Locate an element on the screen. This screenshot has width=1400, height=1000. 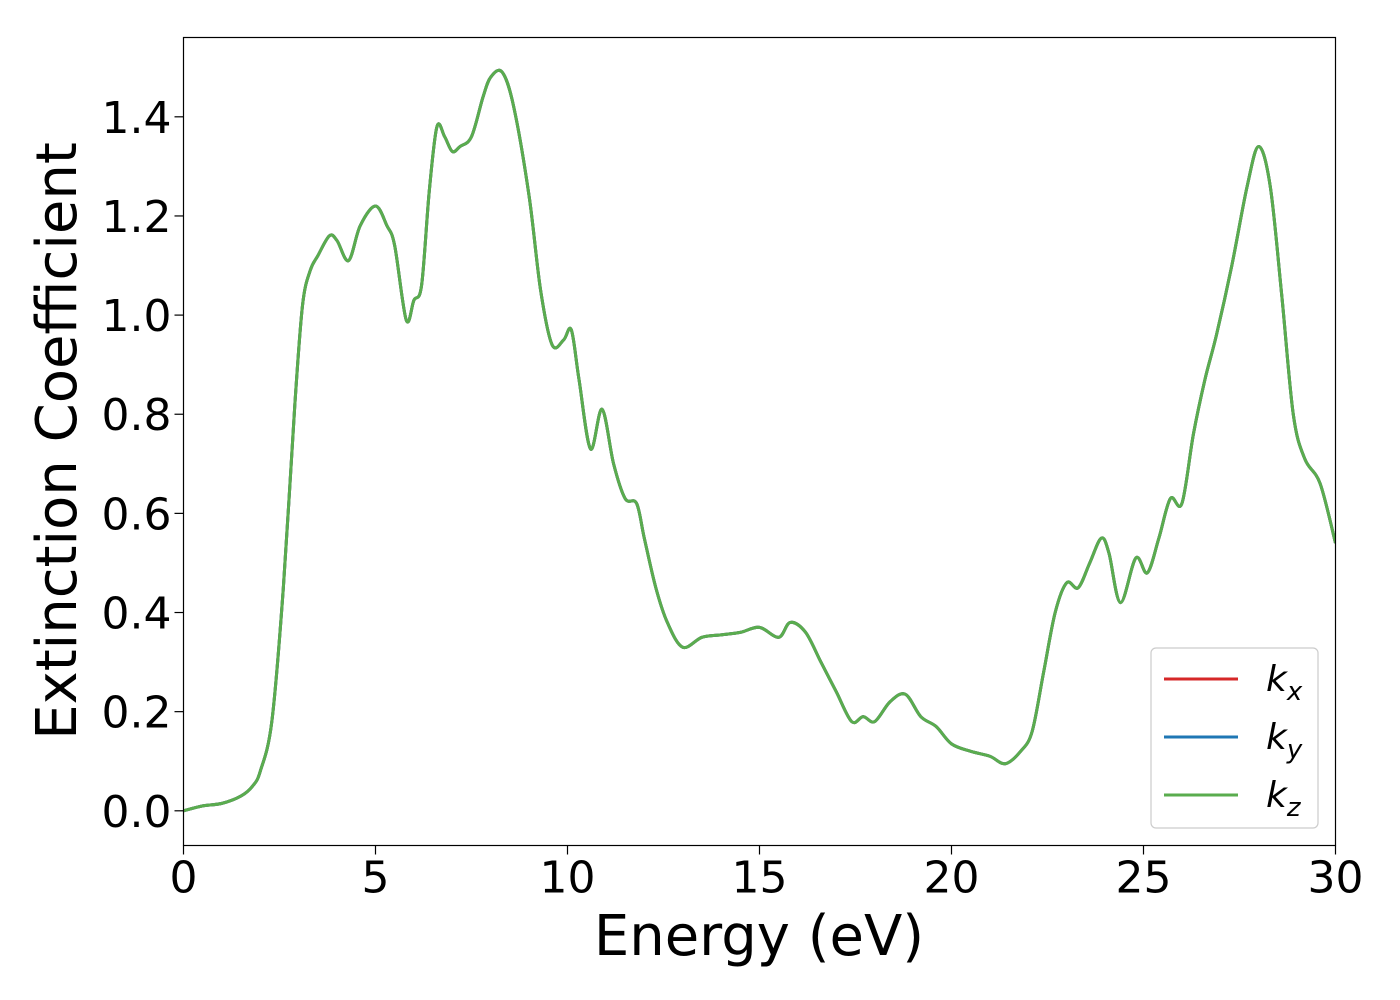
legend-label-y: ky is located at coordinates (1284, 741).